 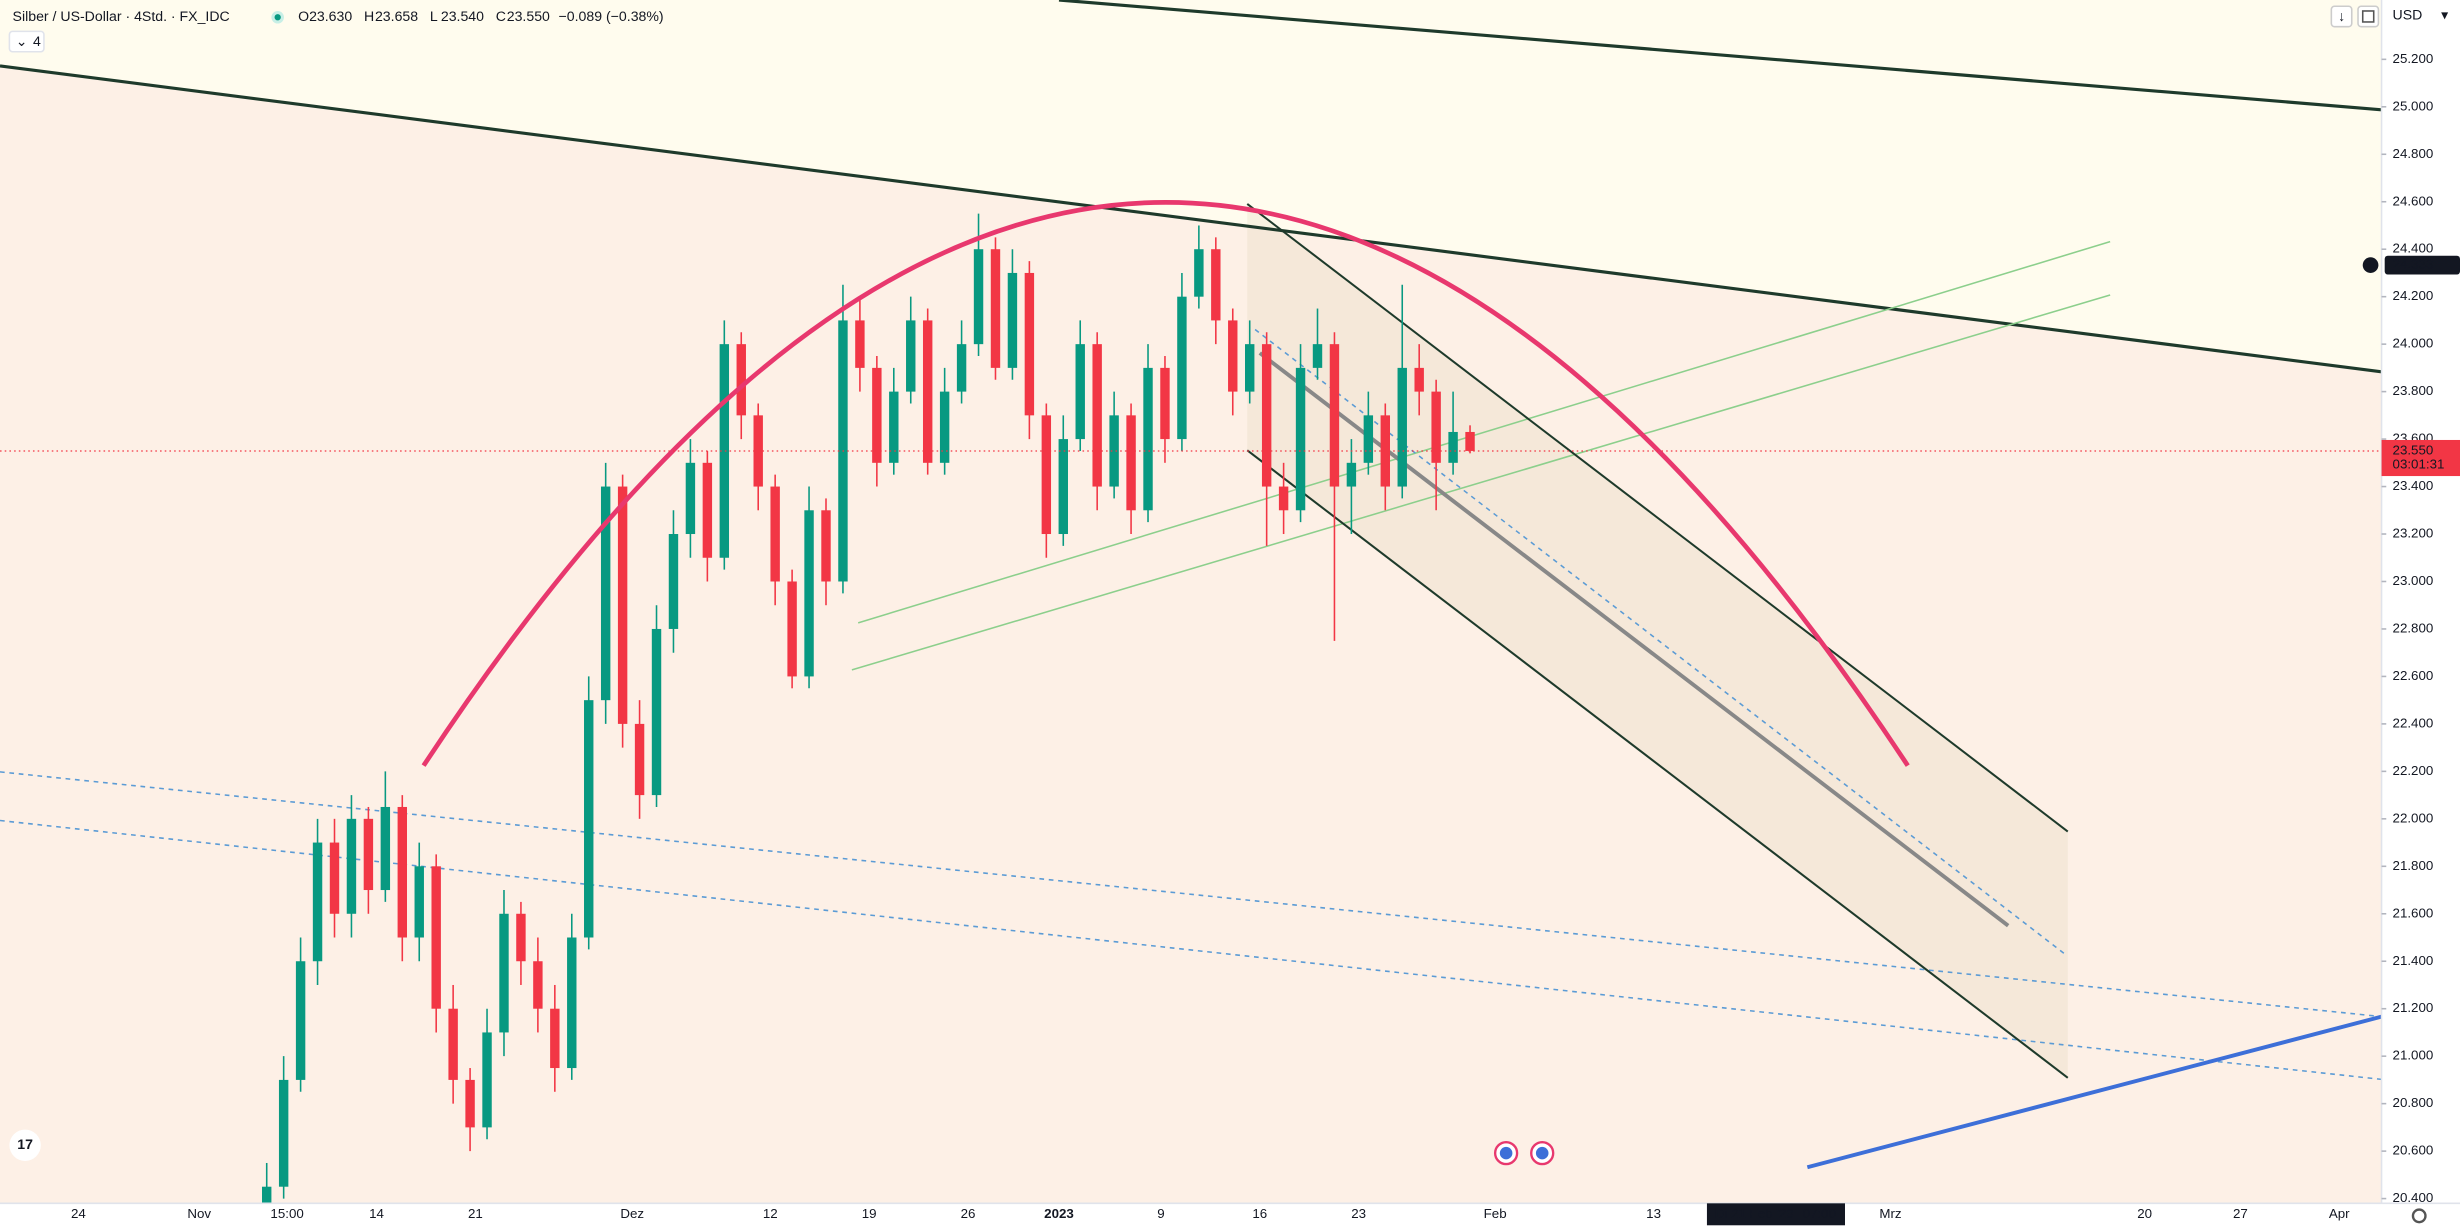 What do you see at coordinates (396, 16) in the screenshot?
I see `ohlc-value: 23.658` at bounding box center [396, 16].